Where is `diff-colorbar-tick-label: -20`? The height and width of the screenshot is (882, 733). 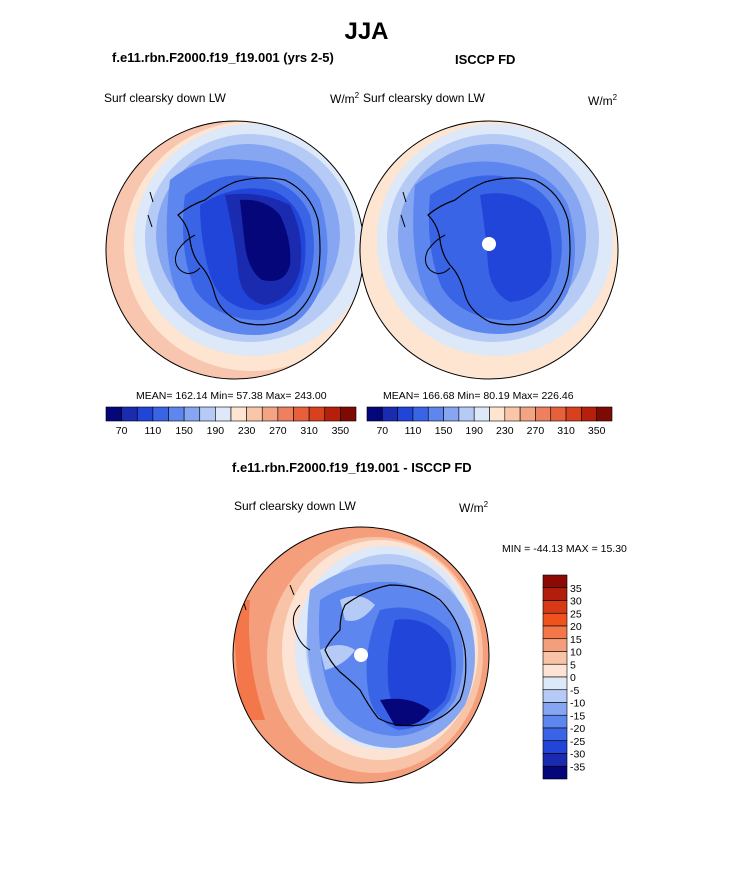
diff-colorbar-tick-label: -20 is located at coordinates (577, 729).